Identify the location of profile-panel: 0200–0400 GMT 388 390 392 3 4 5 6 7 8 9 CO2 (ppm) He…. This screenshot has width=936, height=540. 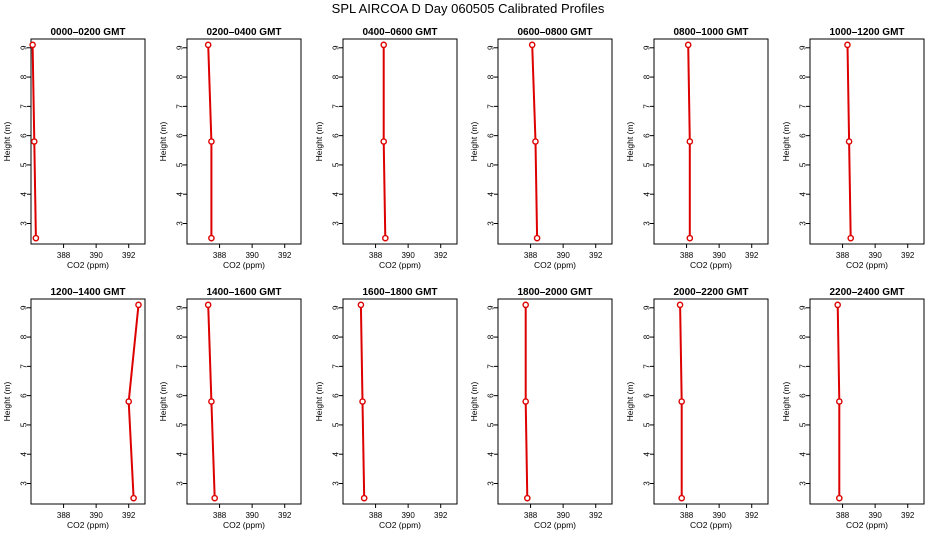
(230, 148).